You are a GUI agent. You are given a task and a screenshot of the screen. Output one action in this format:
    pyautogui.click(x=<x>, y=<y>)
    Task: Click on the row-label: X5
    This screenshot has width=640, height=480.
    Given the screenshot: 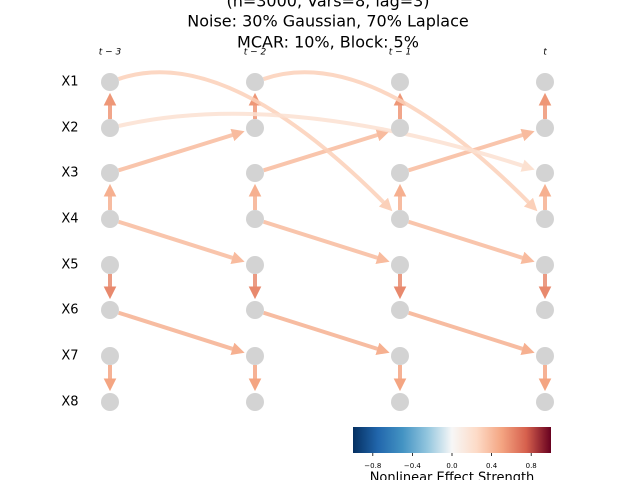 What is the action you would take?
    pyautogui.click(x=69, y=265)
    